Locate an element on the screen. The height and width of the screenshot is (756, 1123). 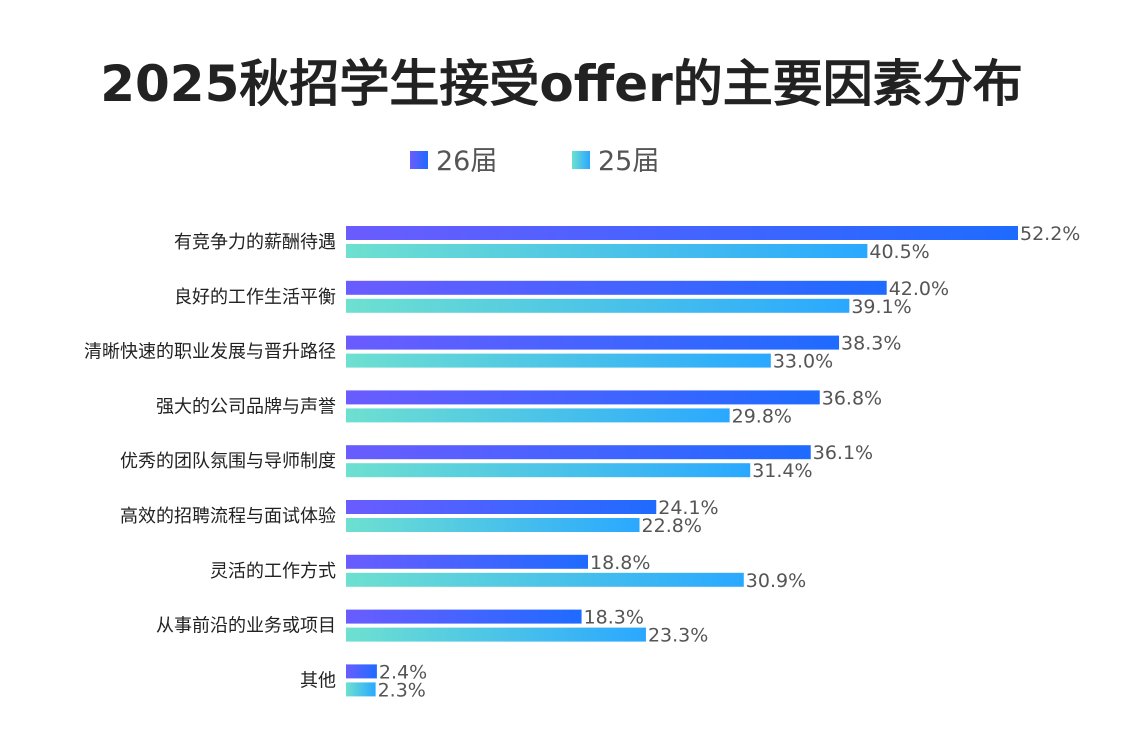
legend-item-25: 25届 is located at coordinates (628, 161).